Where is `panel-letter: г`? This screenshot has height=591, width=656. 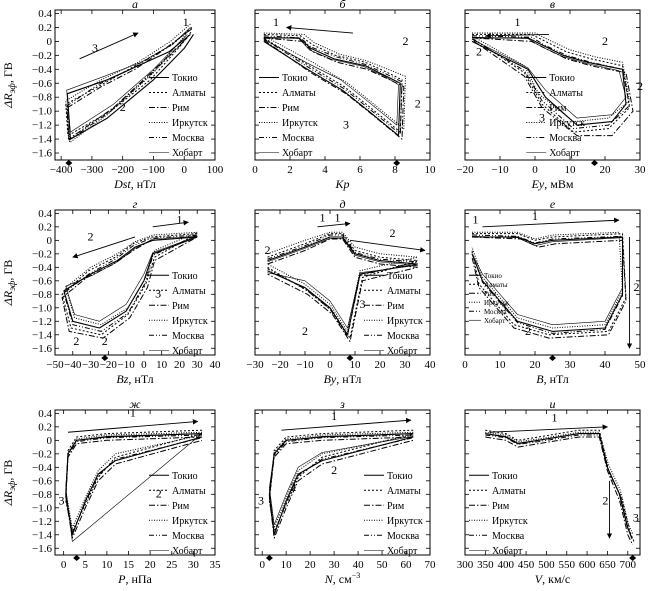
panel-letter: г is located at coordinates (135, 204).